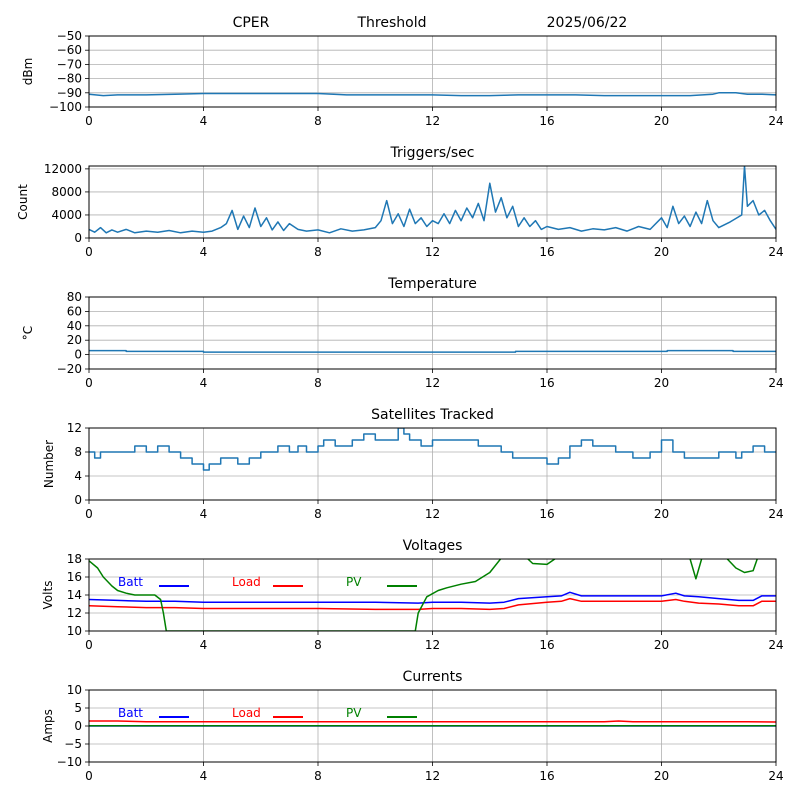 This screenshot has height=800, width=800. What do you see at coordinates (49, 464) in the screenshot?
I see `y-axis-label: Number` at bounding box center [49, 464].